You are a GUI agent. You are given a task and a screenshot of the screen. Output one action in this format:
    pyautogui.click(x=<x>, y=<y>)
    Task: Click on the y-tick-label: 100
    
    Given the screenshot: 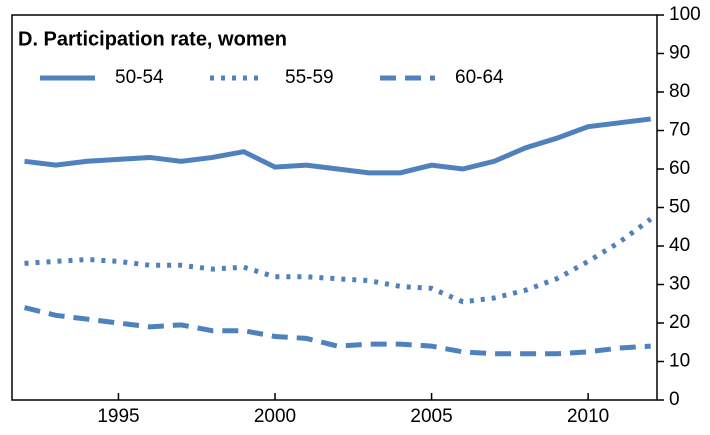 What is the action you would take?
    pyautogui.click(x=685, y=14)
    